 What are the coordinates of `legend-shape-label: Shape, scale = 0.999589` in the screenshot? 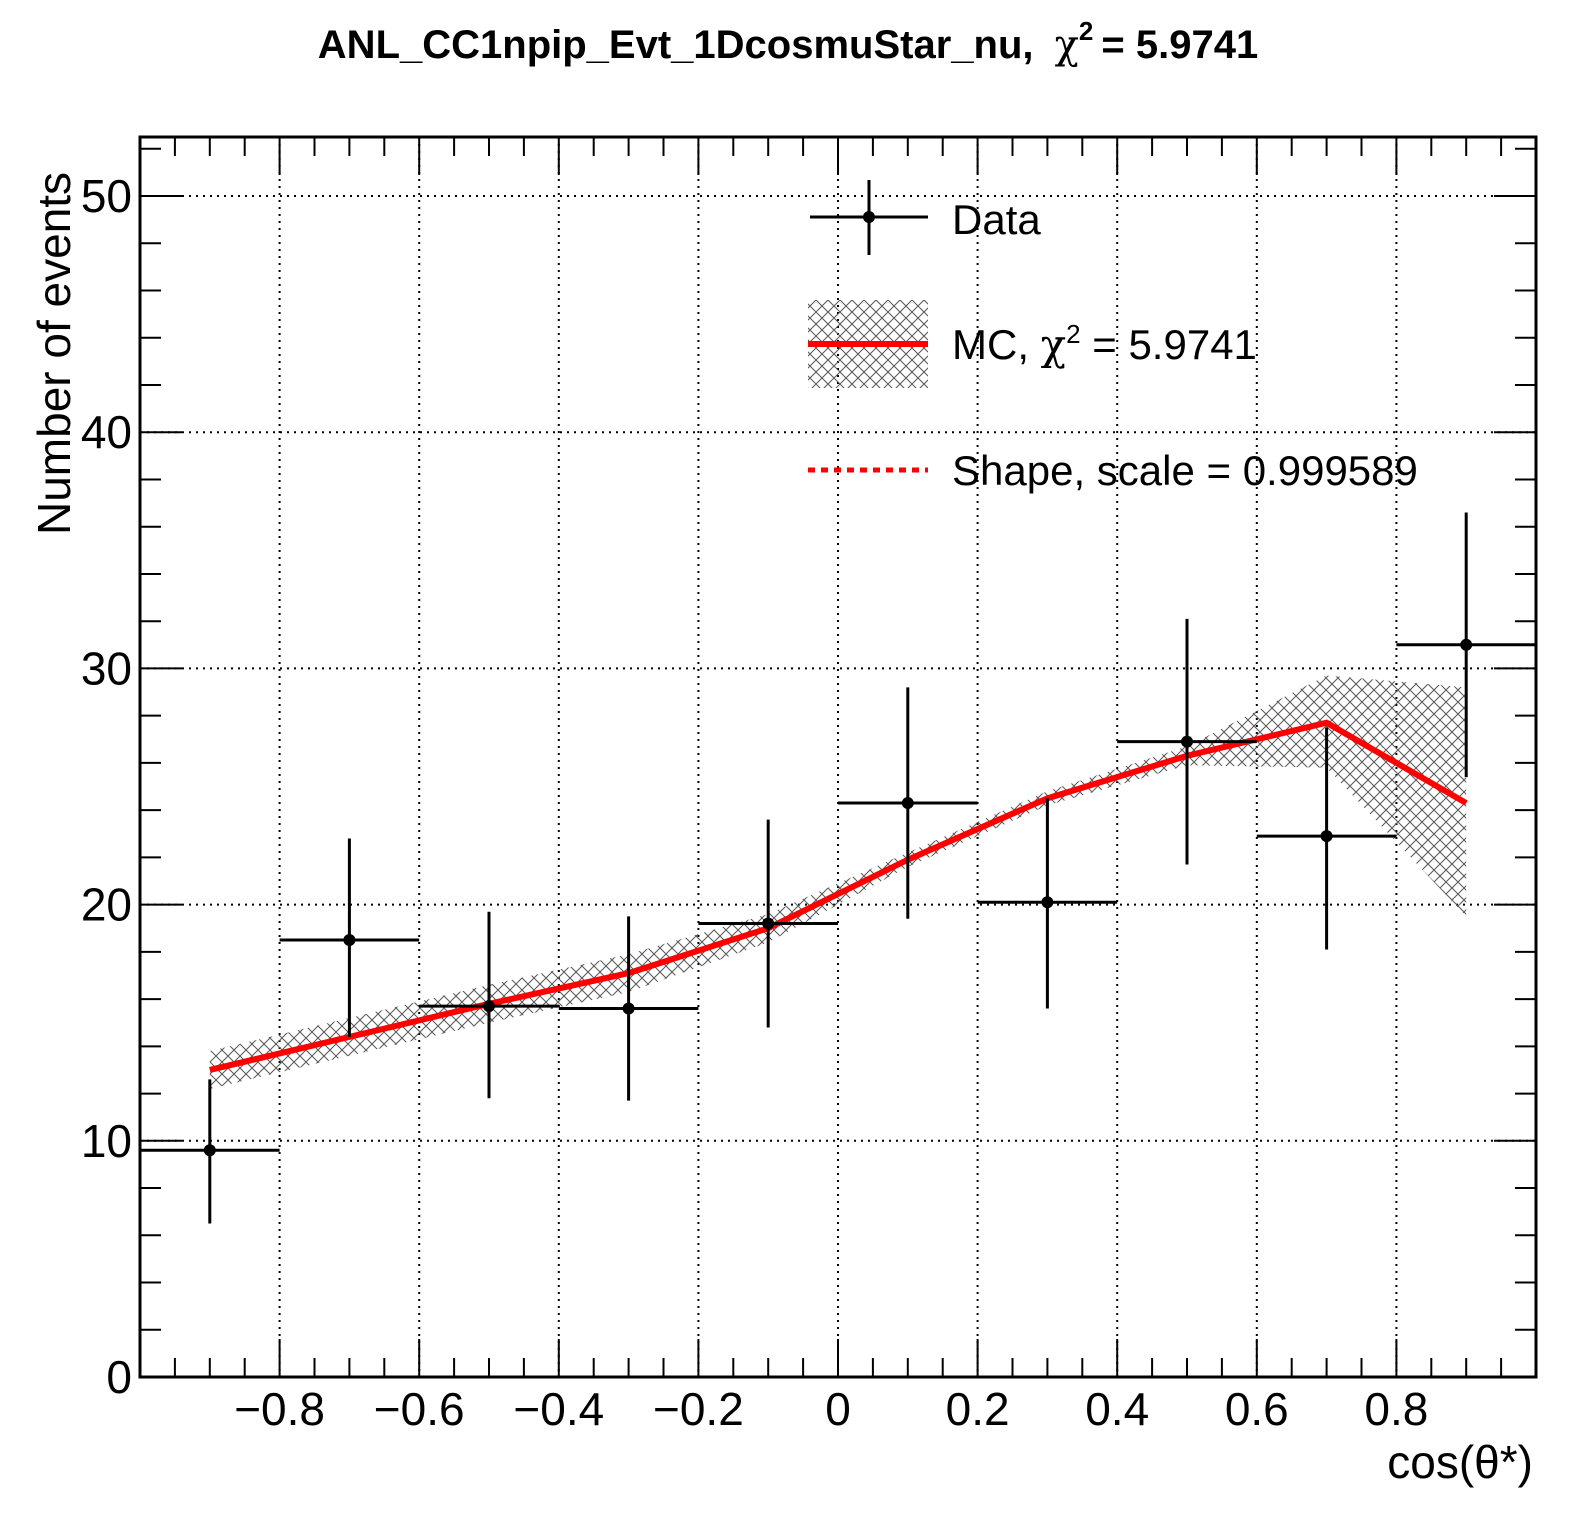 It's located at (1185, 470).